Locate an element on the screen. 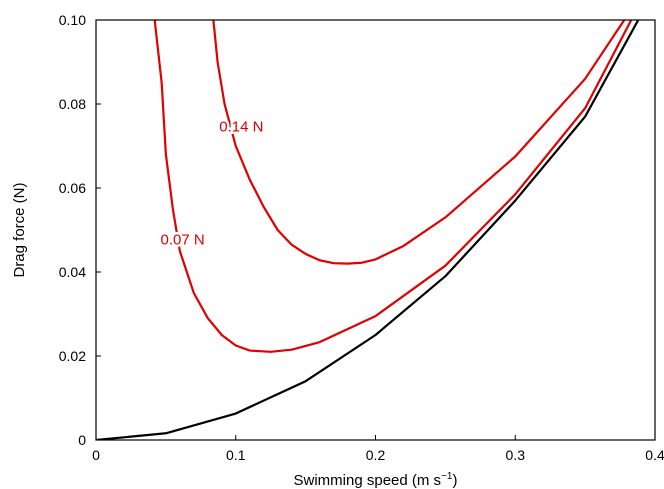 This screenshot has height=489, width=664. y-tick-label: 0.06 is located at coordinates (72, 188).